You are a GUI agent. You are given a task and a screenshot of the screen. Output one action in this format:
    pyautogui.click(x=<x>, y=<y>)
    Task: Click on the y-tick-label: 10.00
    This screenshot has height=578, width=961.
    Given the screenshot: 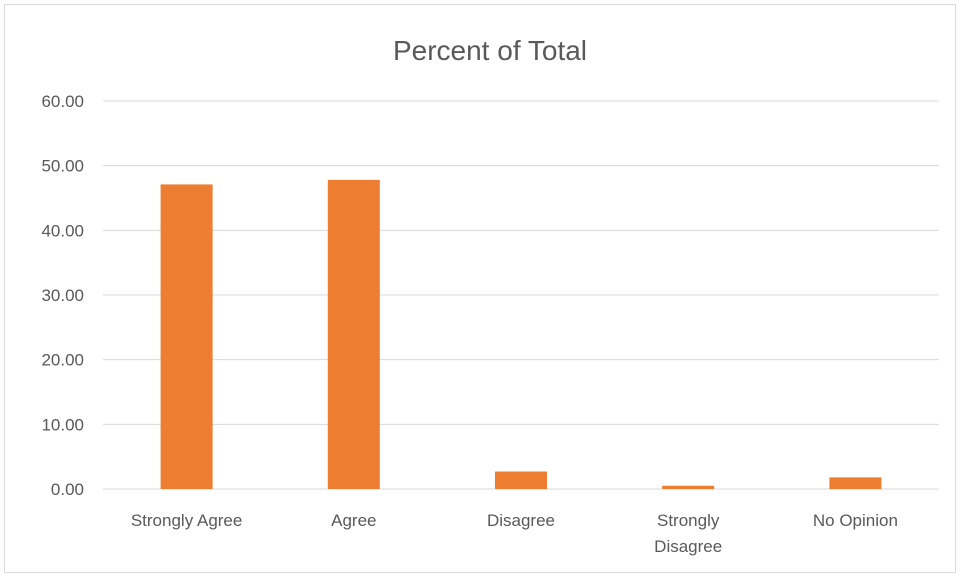 What is the action you would take?
    pyautogui.click(x=62, y=424)
    